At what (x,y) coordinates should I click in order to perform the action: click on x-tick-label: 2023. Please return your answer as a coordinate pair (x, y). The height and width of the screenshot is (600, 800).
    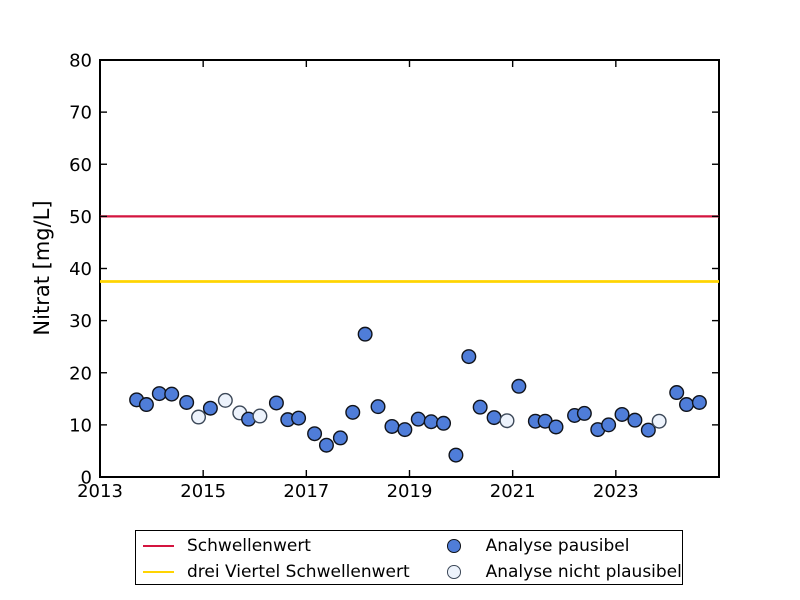
    Looking at the image, I should click on (616, 491).